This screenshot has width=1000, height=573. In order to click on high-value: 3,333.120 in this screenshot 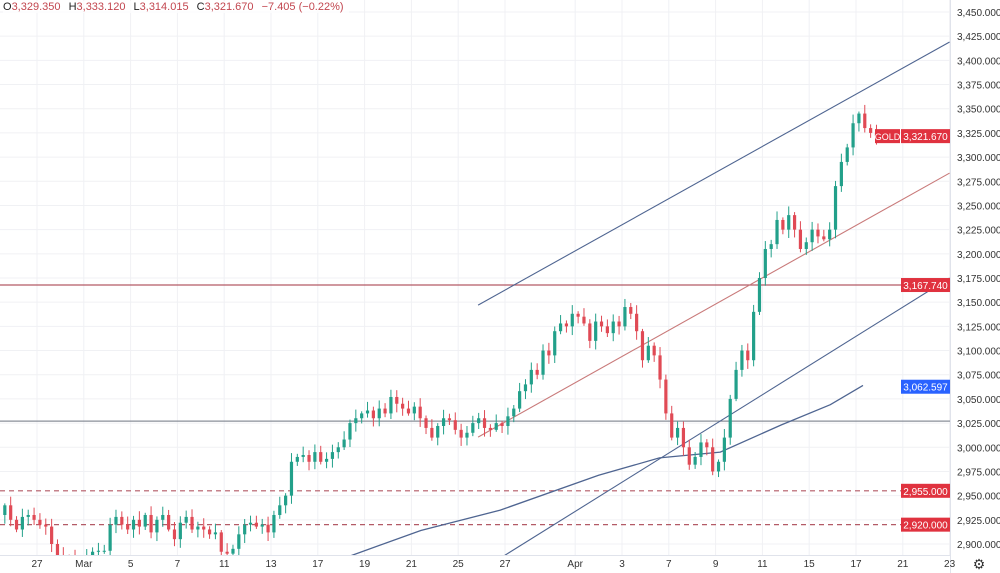, I will do `click(101, 7)`.